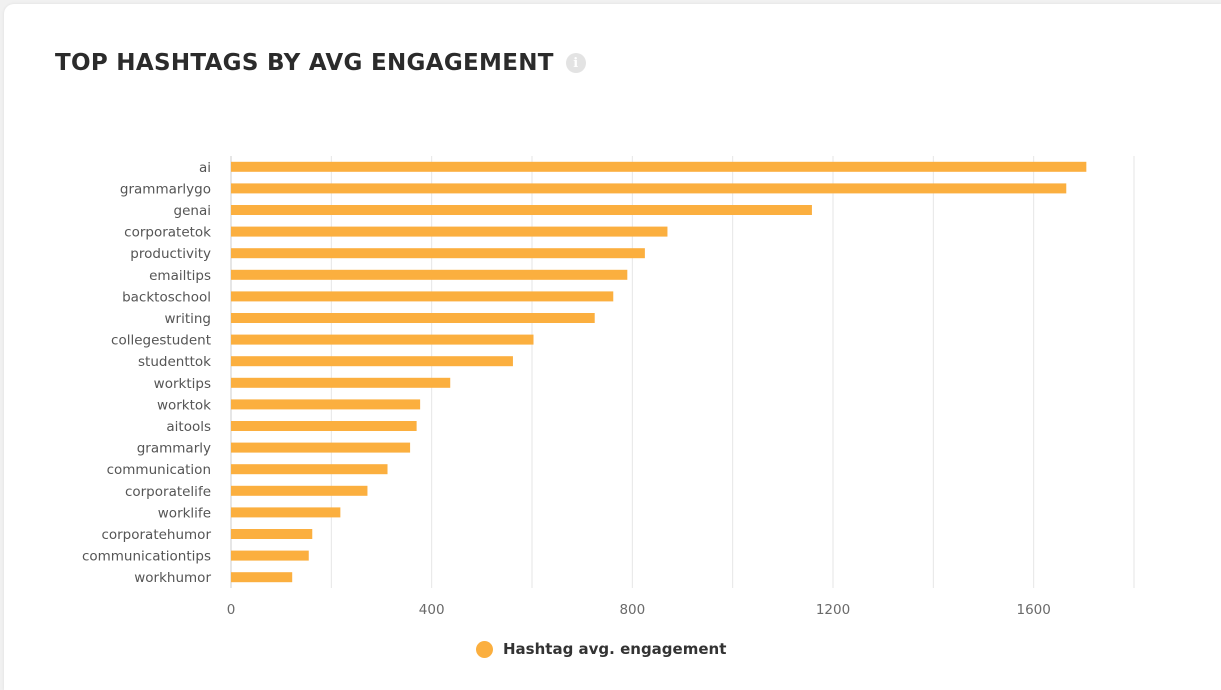 The image size is (1221, 690). Describe the element at coordinates (168, 492) in the screenshot. I see `category-label: corporatelife` at that location.